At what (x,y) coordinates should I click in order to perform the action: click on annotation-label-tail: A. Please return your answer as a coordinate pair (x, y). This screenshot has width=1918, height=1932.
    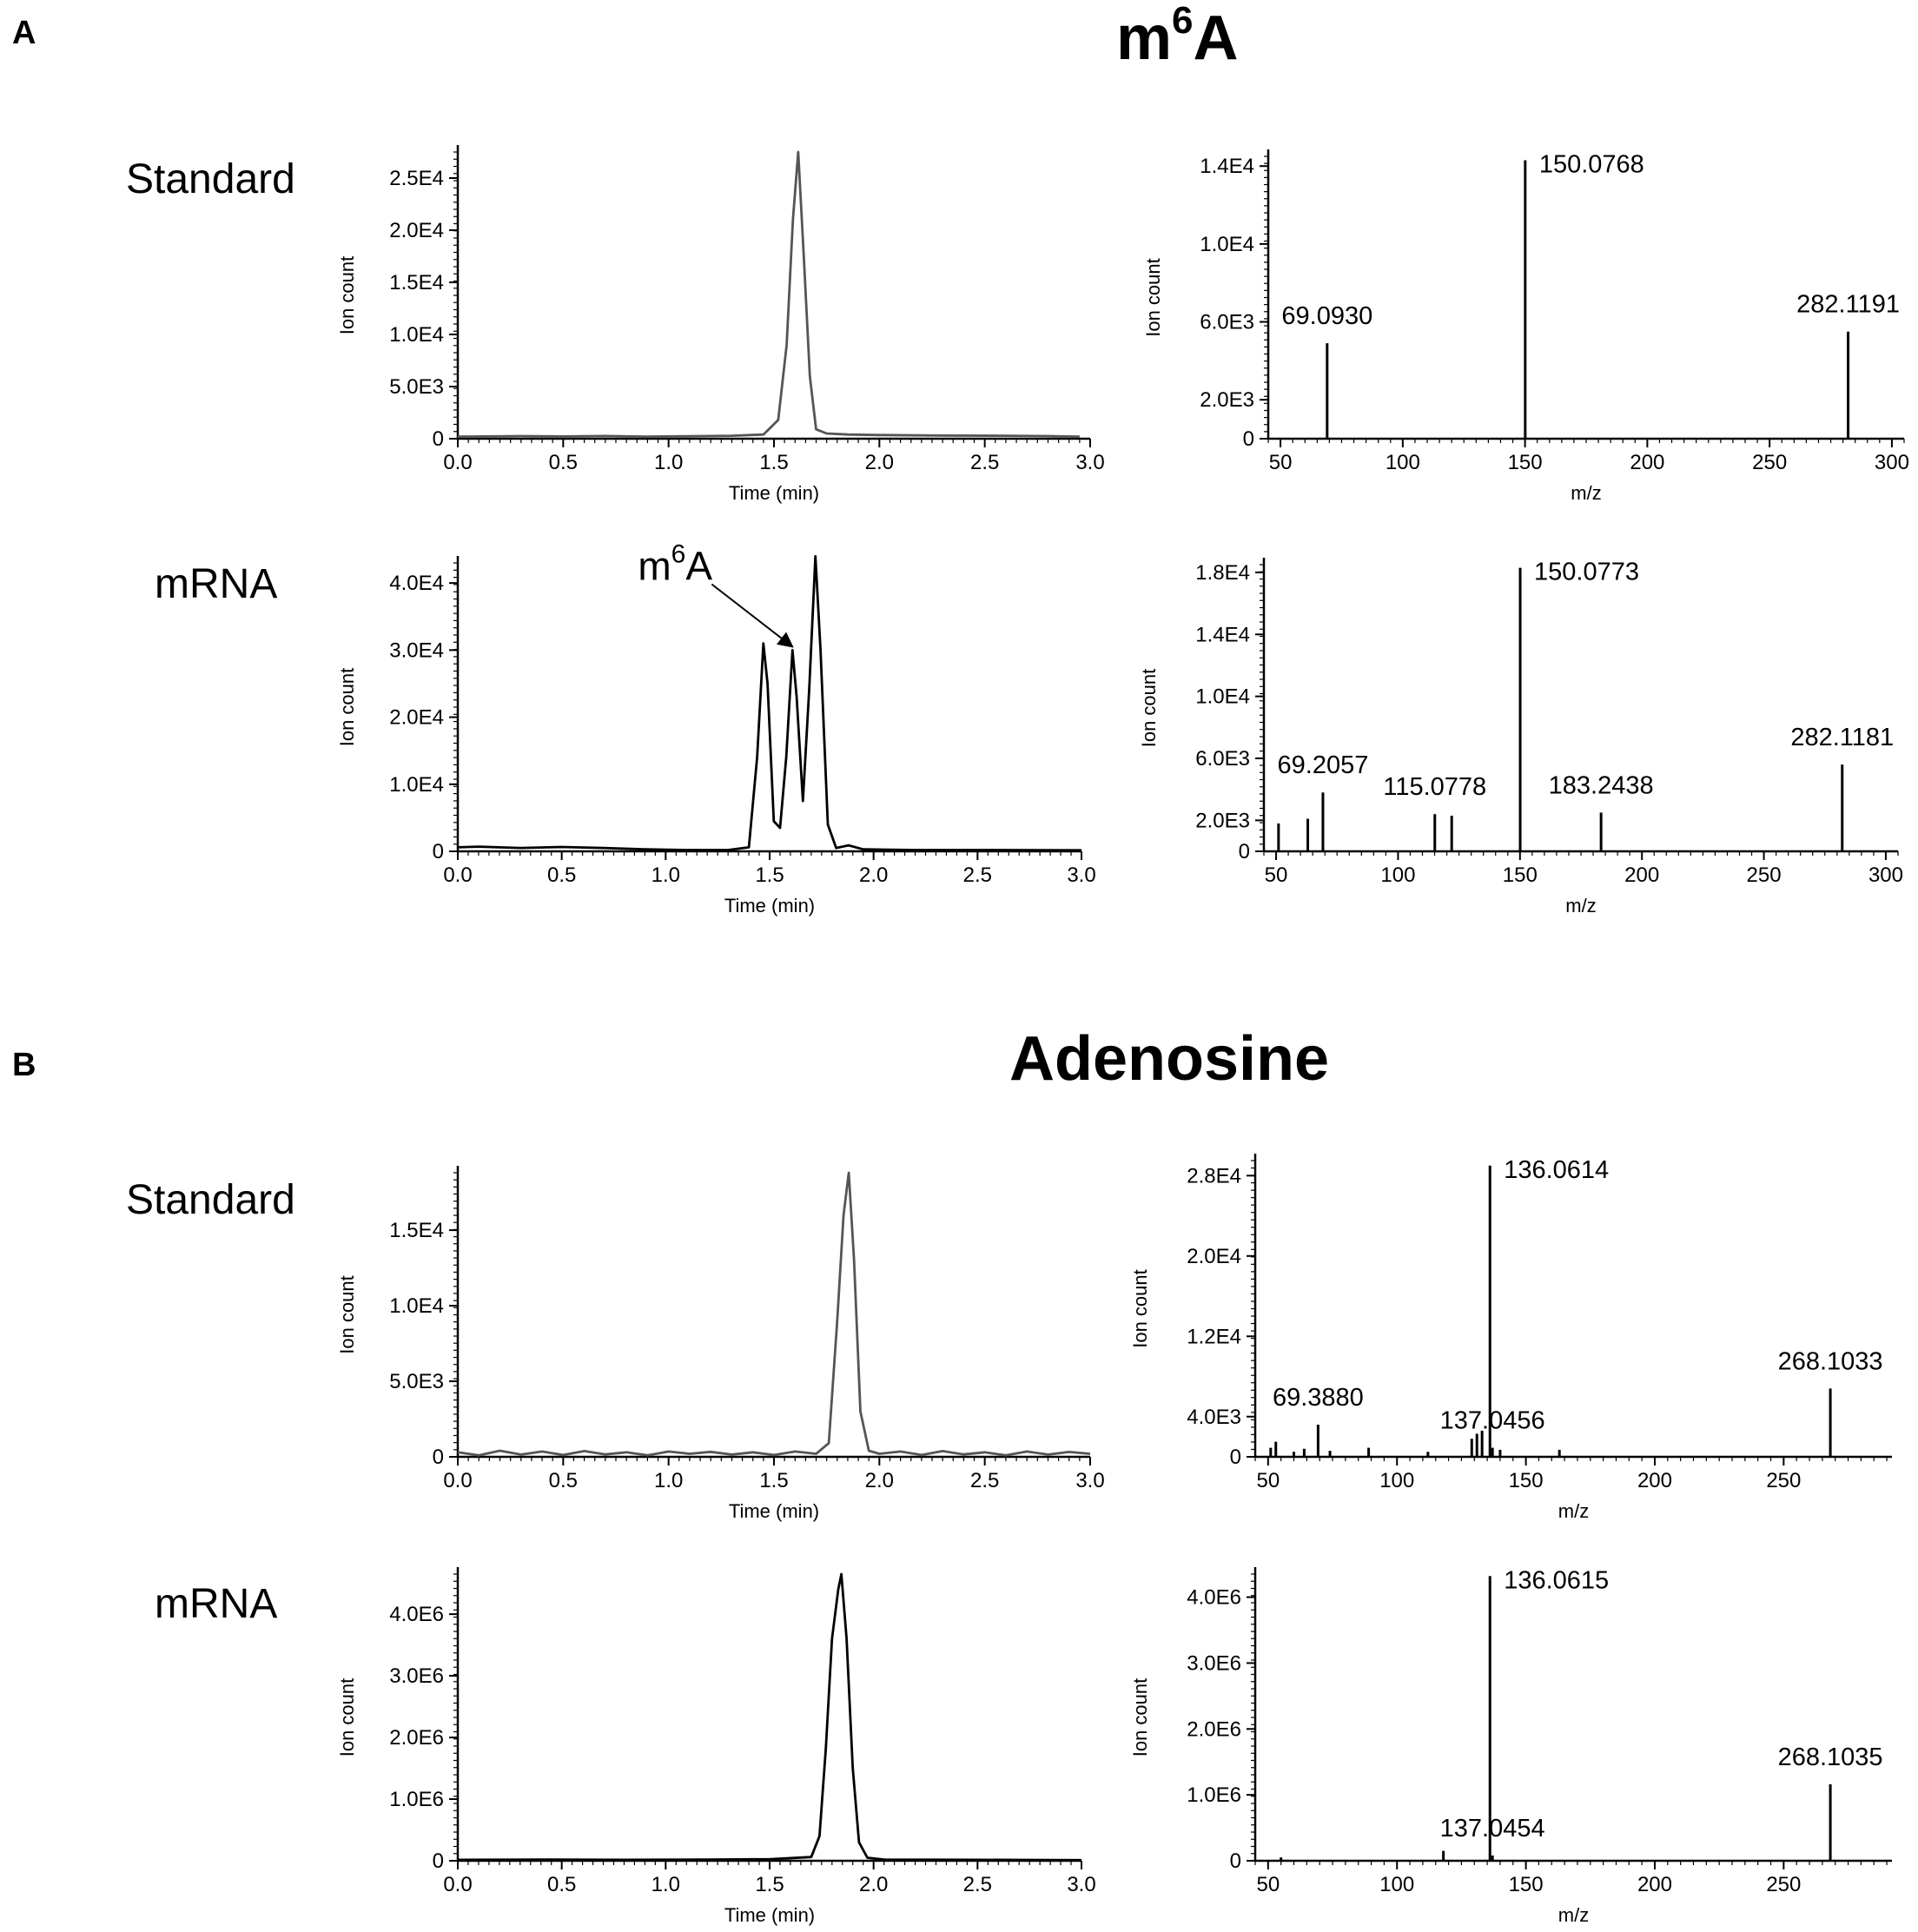
    Looking at the image, I should click on (698, 567).